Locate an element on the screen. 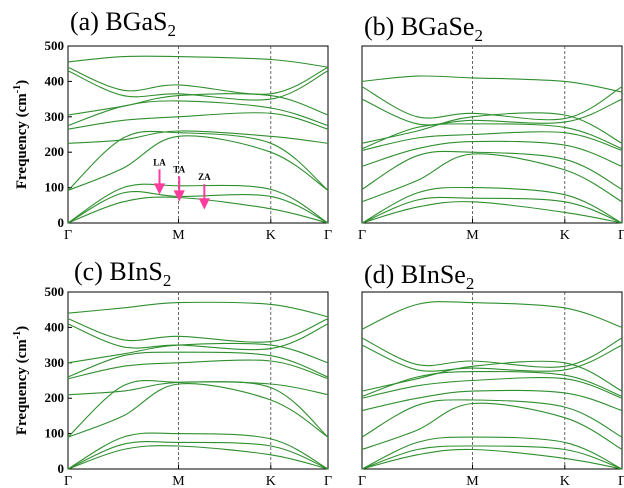 The image size is (624, 488). y-tick-label: 400 is located at coordinates (55, 326).